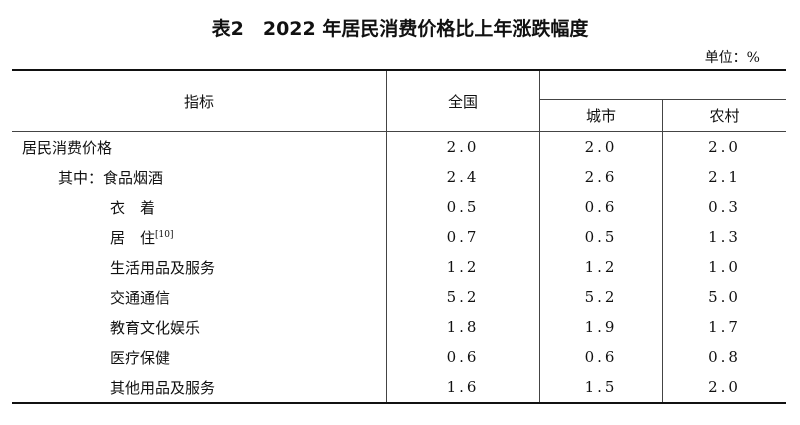  I want to click on table-row: 居 住[10] 0.7 0.5 1.3, so click(399, 237).